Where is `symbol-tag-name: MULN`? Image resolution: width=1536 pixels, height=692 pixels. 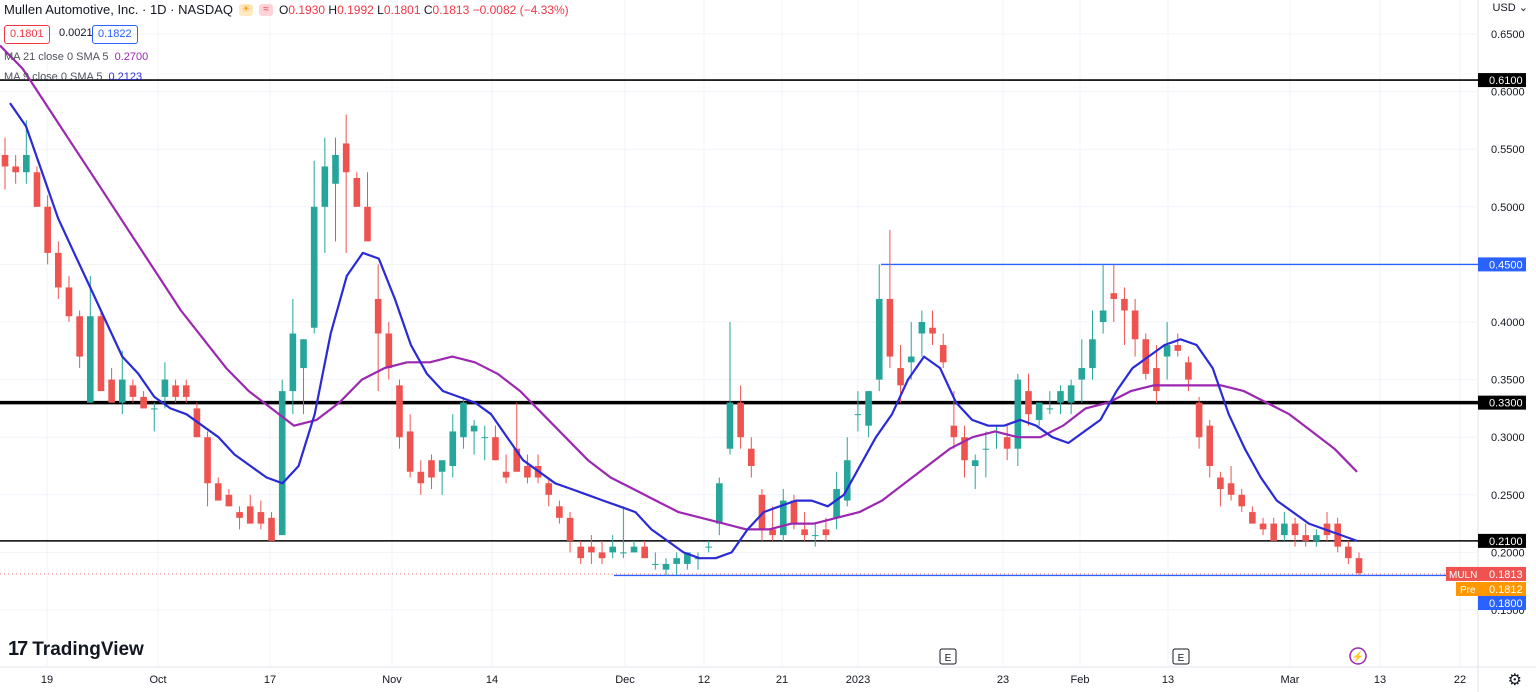 symbol-tag-name: MULN is located at coordinates (1463, 575).